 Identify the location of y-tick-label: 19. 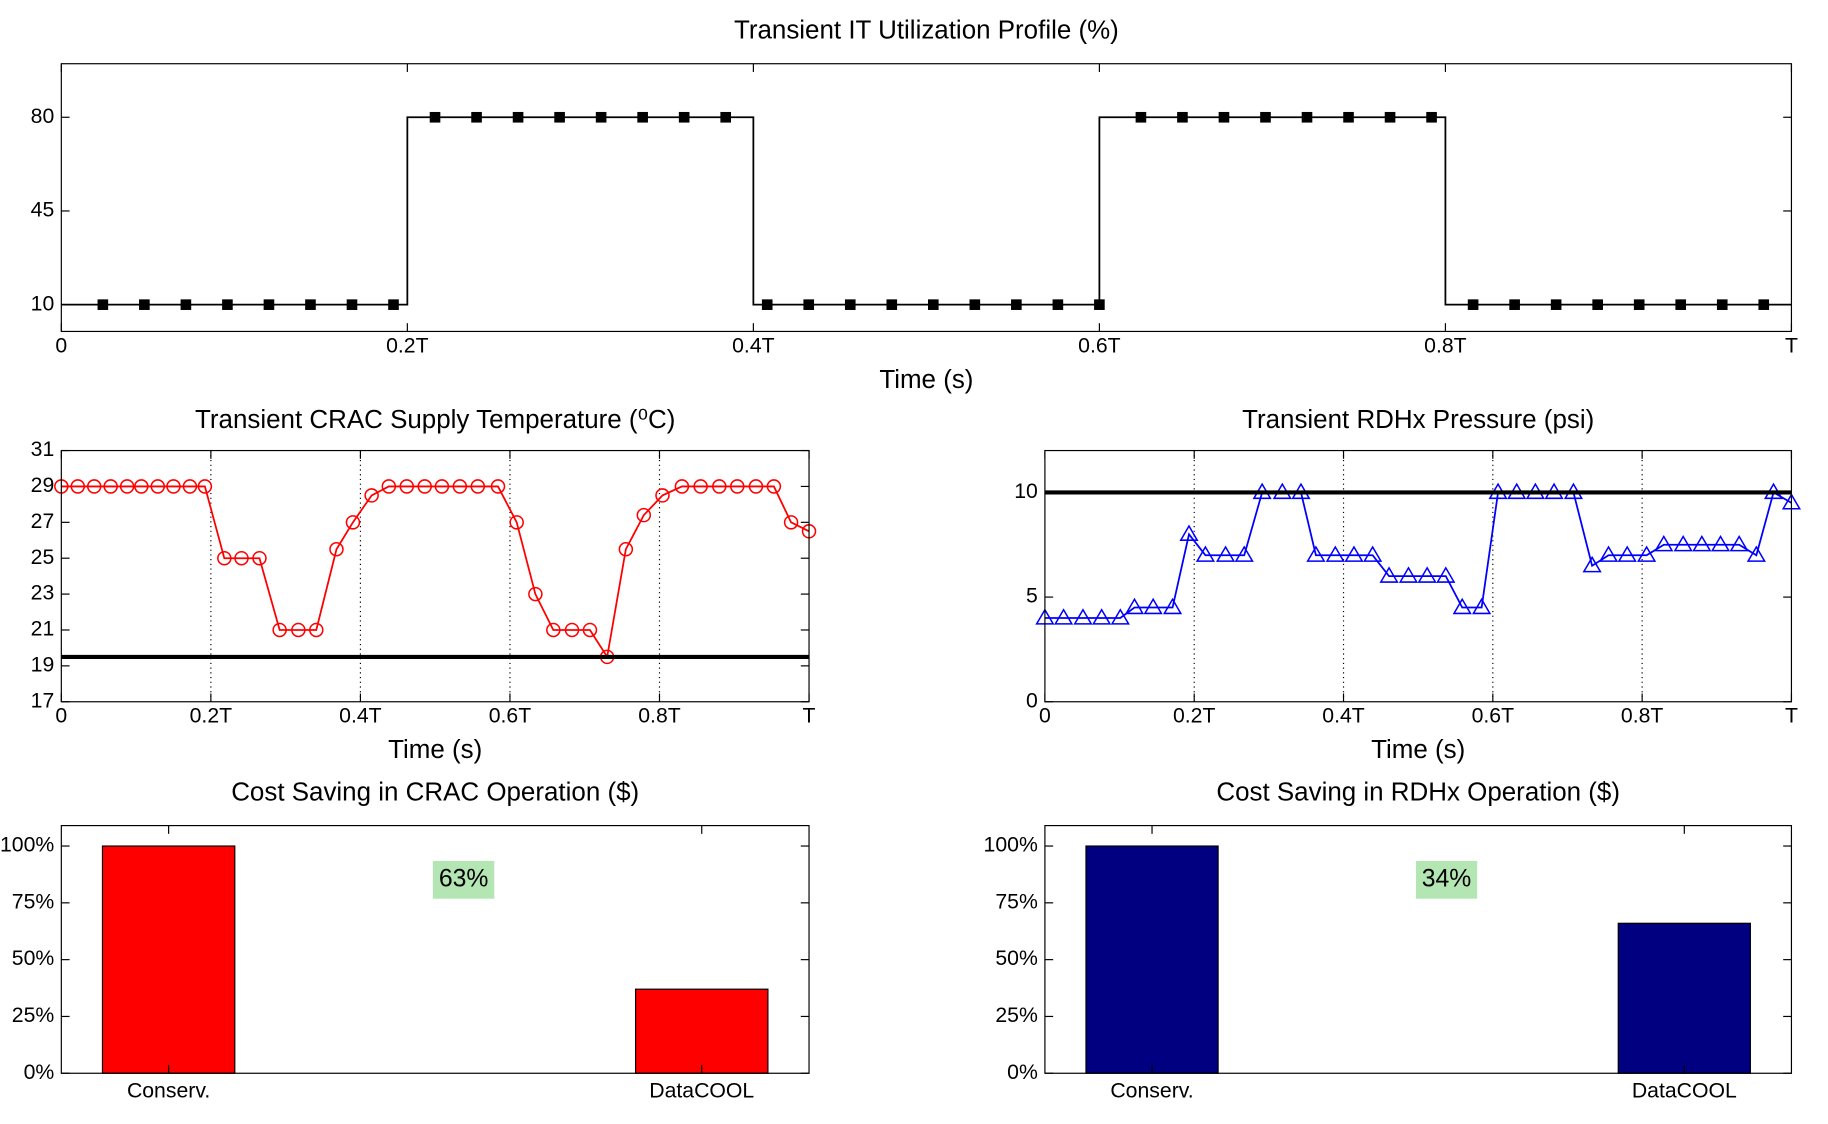
(43, 664).